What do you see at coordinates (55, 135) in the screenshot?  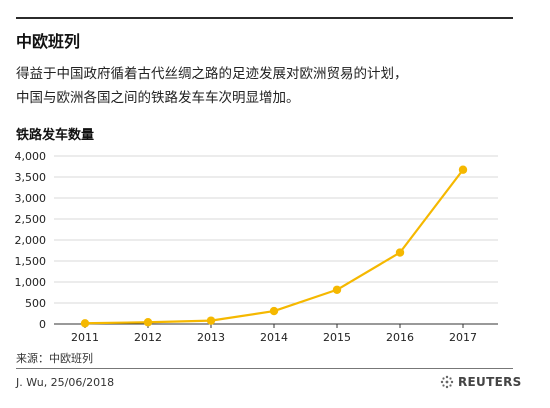 I see `y-axis-title: 铁路发车数量` at bounding box center [55, 135].